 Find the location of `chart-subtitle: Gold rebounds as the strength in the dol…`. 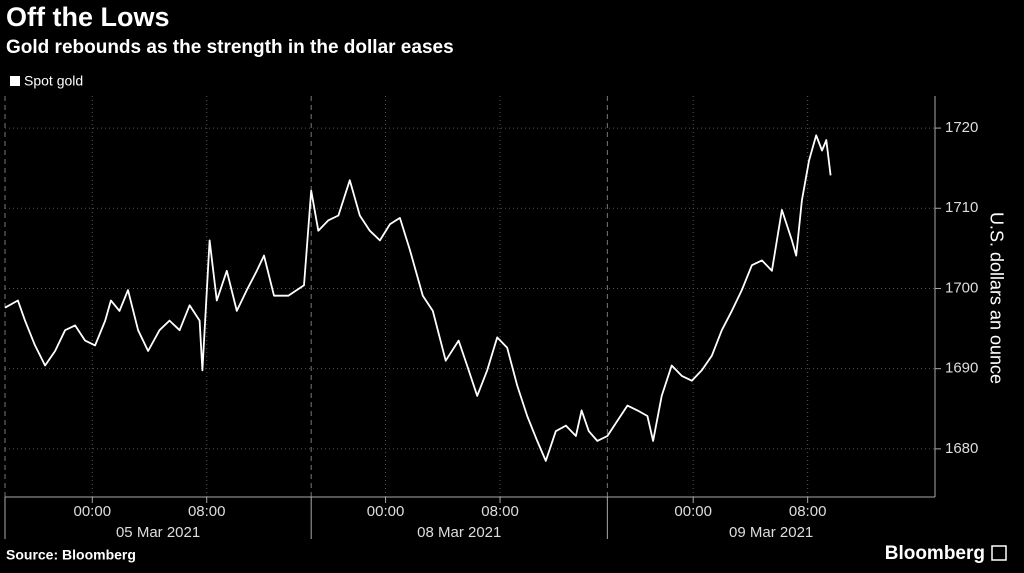

chart-subtitle: Gold rebounds as the strength in the dol… is located at coordinates (230, 47).